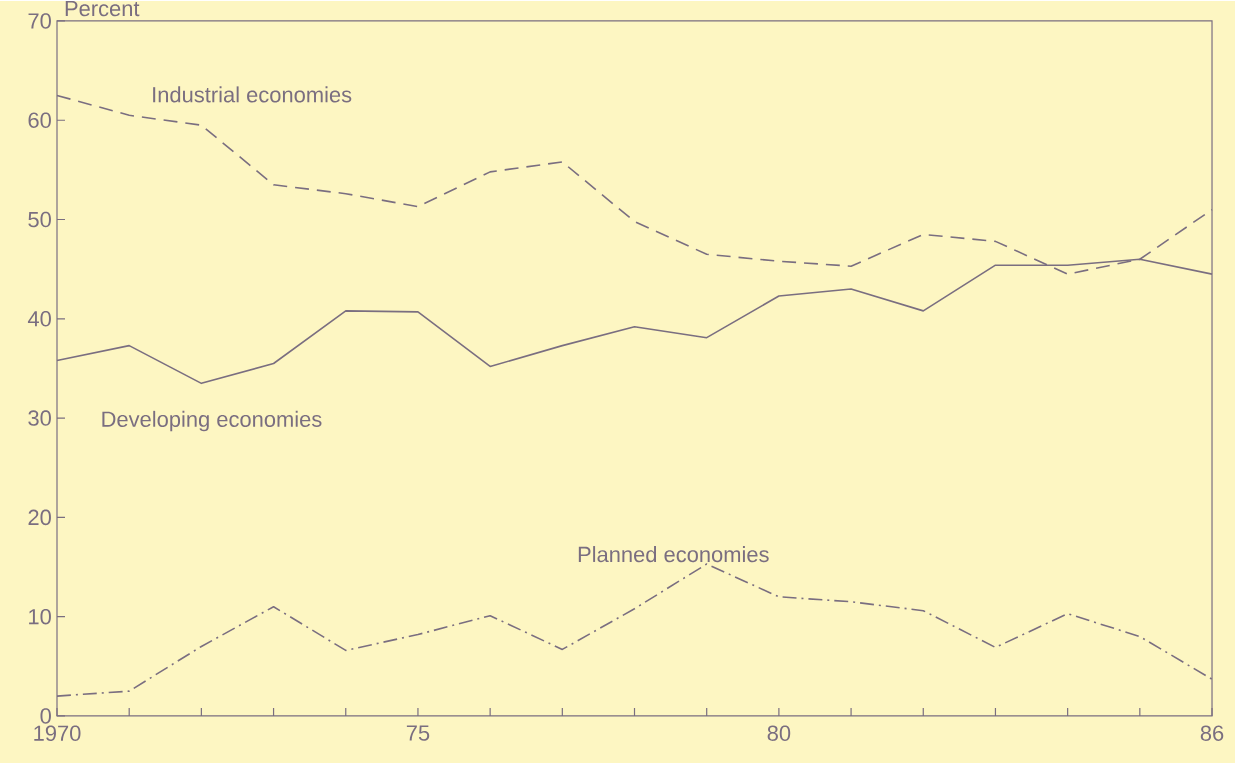 The width and height of the screenshot is (1235, 763). I want to click on y-tick-label: 50, so click(39, 219).